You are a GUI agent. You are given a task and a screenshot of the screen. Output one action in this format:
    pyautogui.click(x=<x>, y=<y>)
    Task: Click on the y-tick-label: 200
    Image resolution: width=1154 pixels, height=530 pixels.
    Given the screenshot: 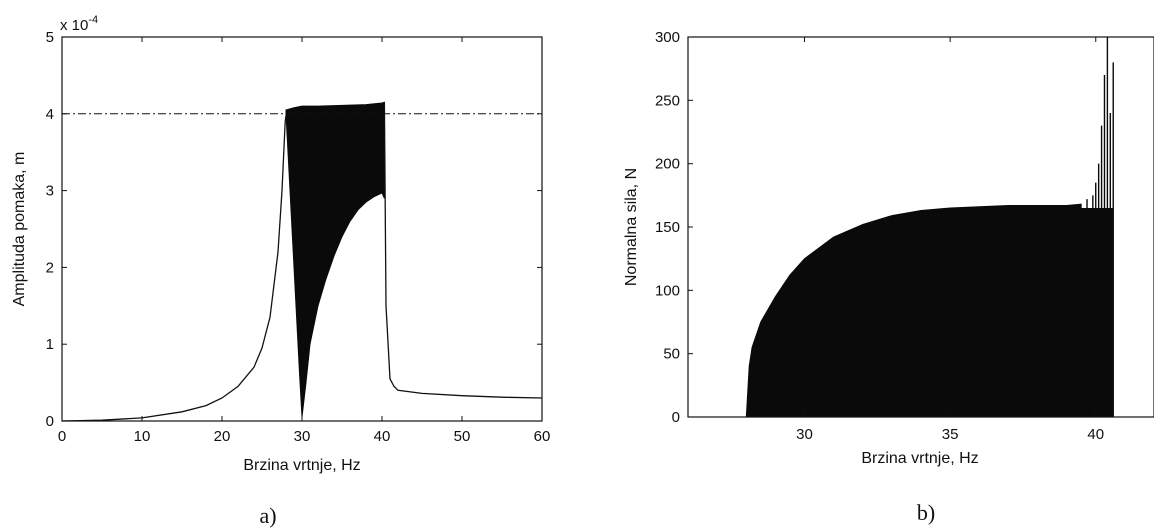 What is the action you would take?
    pyautogui.click(x=667, y=164)
    